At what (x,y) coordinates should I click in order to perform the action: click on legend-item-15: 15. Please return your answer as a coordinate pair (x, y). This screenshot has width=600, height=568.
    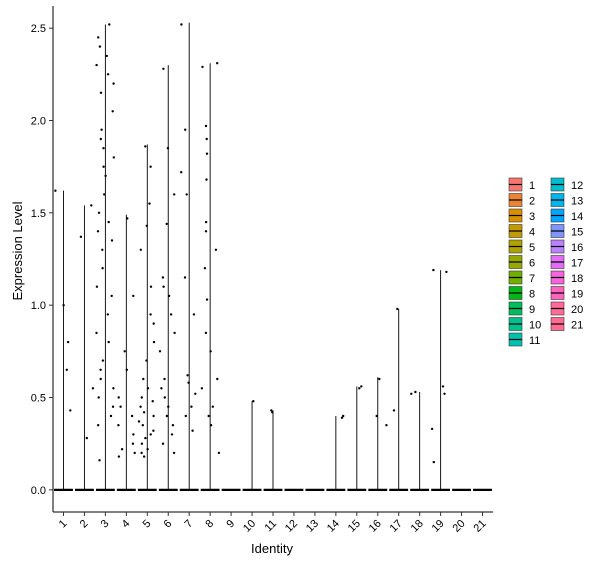
    Looking at the image, I should click on (566, 231).